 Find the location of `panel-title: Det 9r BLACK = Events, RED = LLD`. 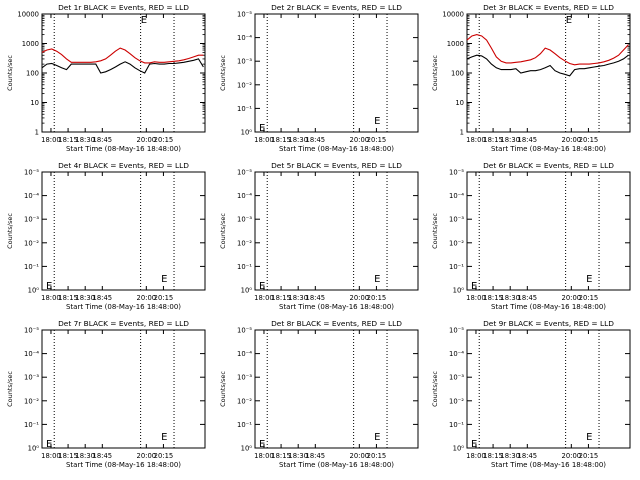

panel-title: Det 9r BLACK = Events, RED = LLD is located at coordinates (548, 323).